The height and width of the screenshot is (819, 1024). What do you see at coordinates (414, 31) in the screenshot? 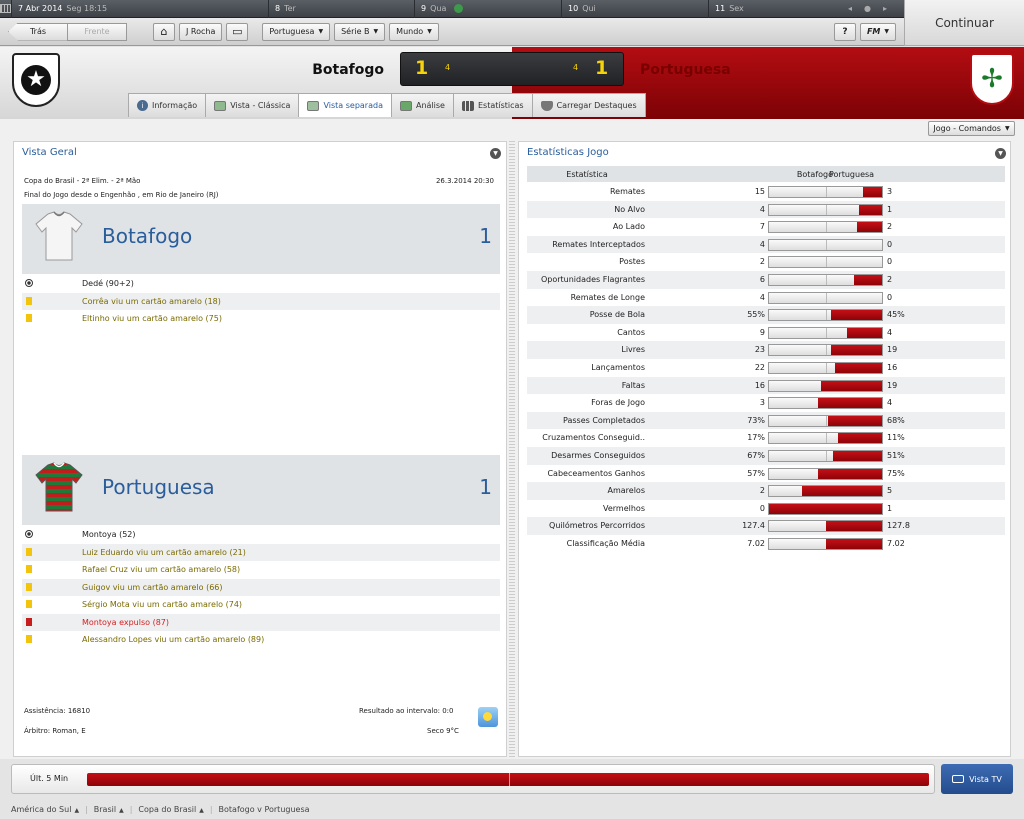
I see `world-menu: Mundo ▼` at bounding box center [414, 31].